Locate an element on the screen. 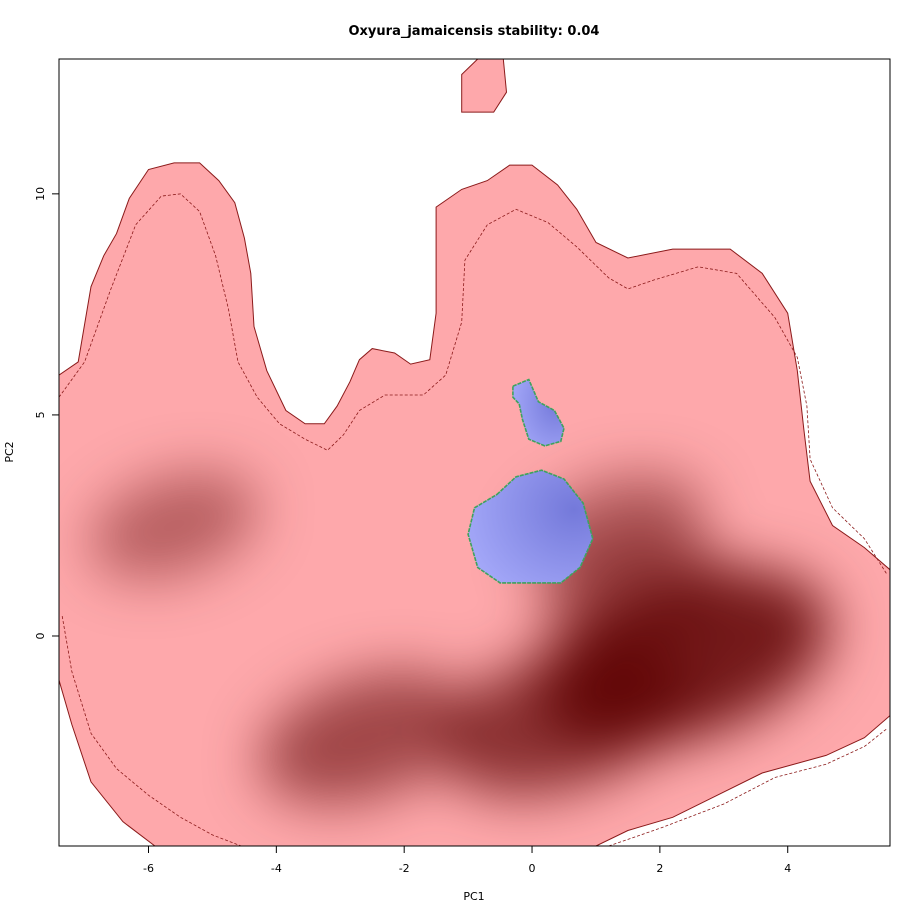 The width and height of the screenshot is (920, 920). y-tick-label-2: 10 is located at coordinates (40, 194).